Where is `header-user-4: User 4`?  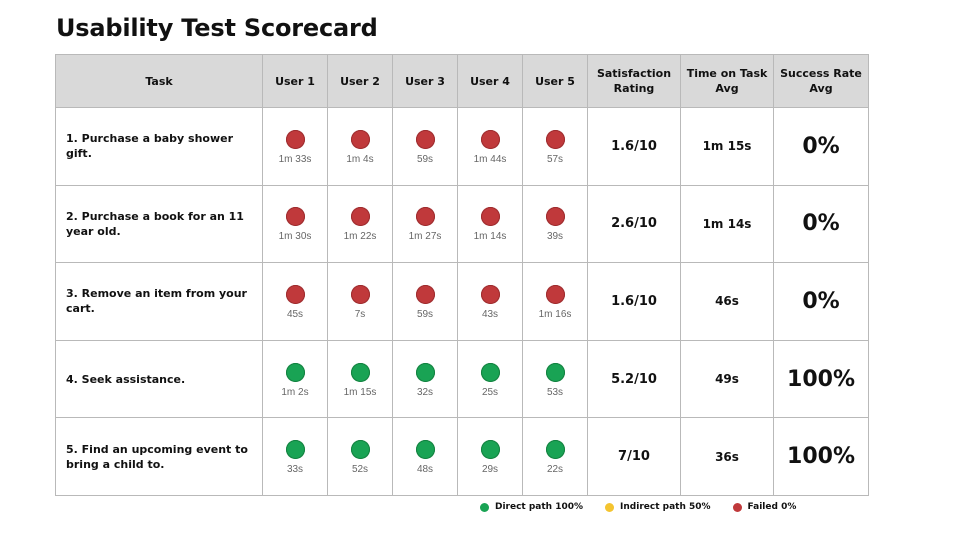
header-user-4: User 4 is located at coordinates (490, 81).